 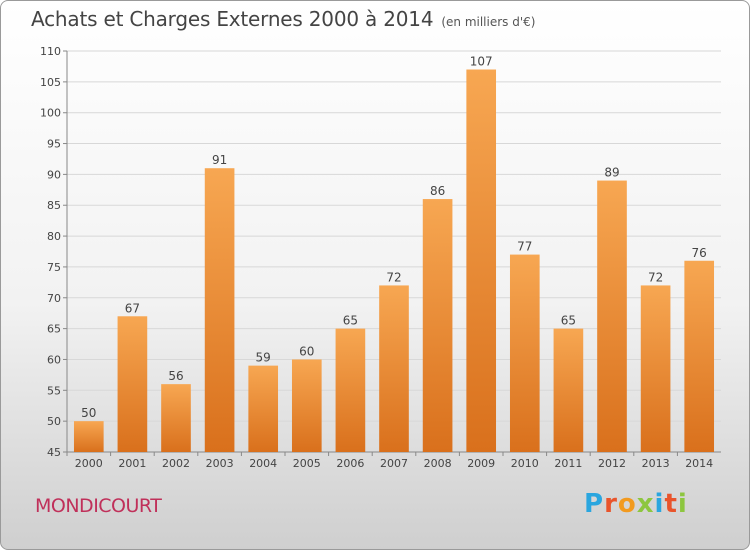 What do you see at coordinates (54, 390) in the screenshot?
I see `y-tick-label: 55` at bounding box center [54, 390].